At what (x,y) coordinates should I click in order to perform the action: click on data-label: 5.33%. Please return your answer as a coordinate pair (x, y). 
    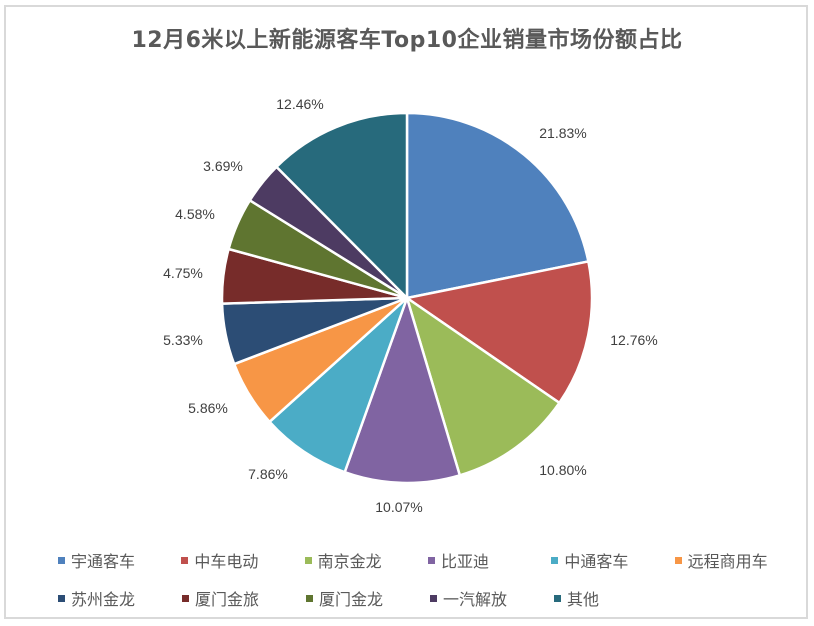
    Looking at the image, I should click on (183, 340).